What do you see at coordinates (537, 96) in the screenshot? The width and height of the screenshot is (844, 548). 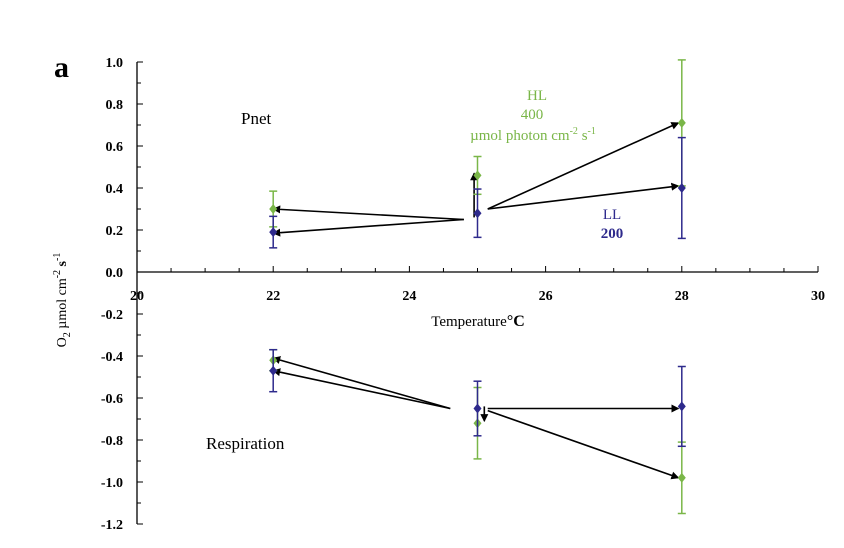 I see `hl-title: HL` at bounding box center [537, 96].